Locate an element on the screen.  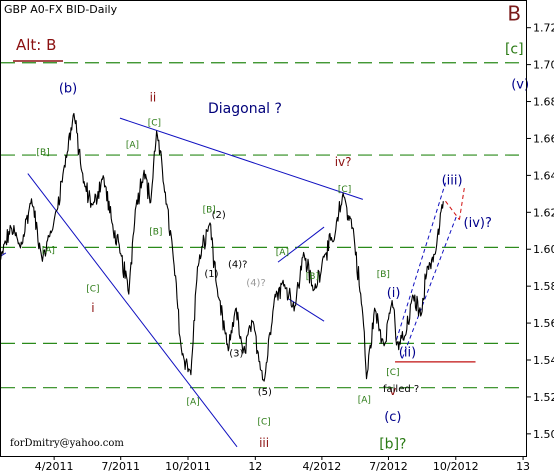
alt-label: Alt: B is located at coordinates (36, 45).